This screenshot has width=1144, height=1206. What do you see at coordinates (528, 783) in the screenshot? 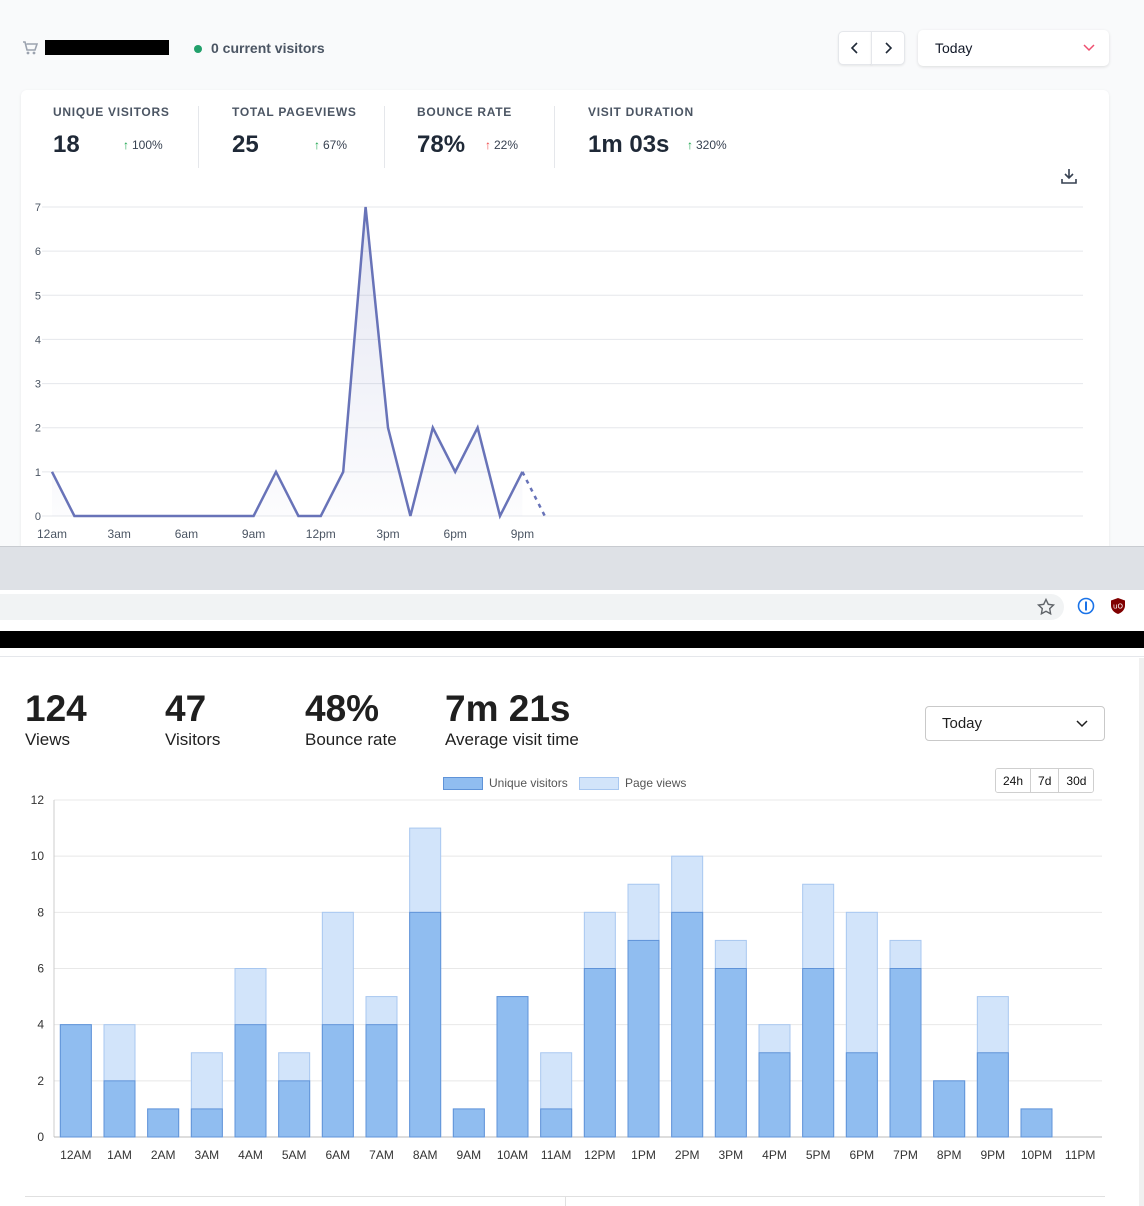
I see `legend-label: Unique visitors` at bounding box center [528, 783].